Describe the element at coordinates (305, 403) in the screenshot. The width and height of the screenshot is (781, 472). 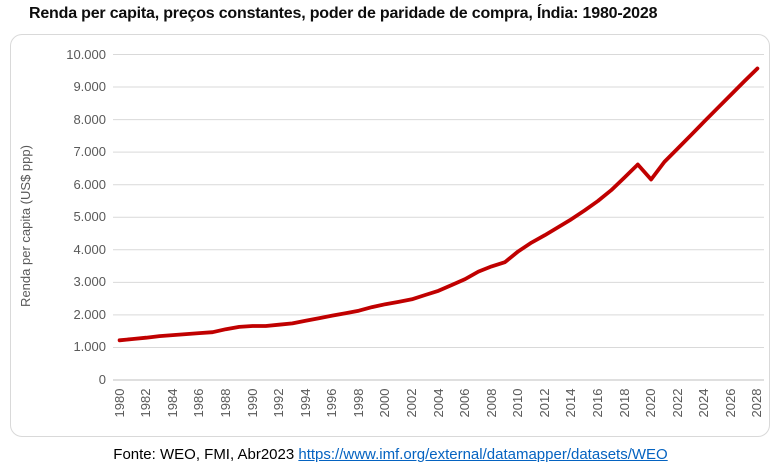
I see `x-tick-label: 1994` at that location.